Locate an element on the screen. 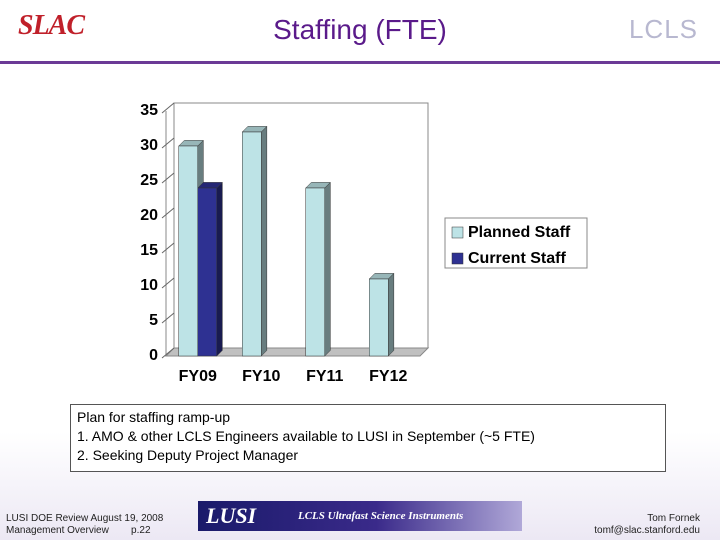 The image size is (720, 540). footer-text: LUSI DOE Review August 19, 2008 is located at coordinates (85, 518).